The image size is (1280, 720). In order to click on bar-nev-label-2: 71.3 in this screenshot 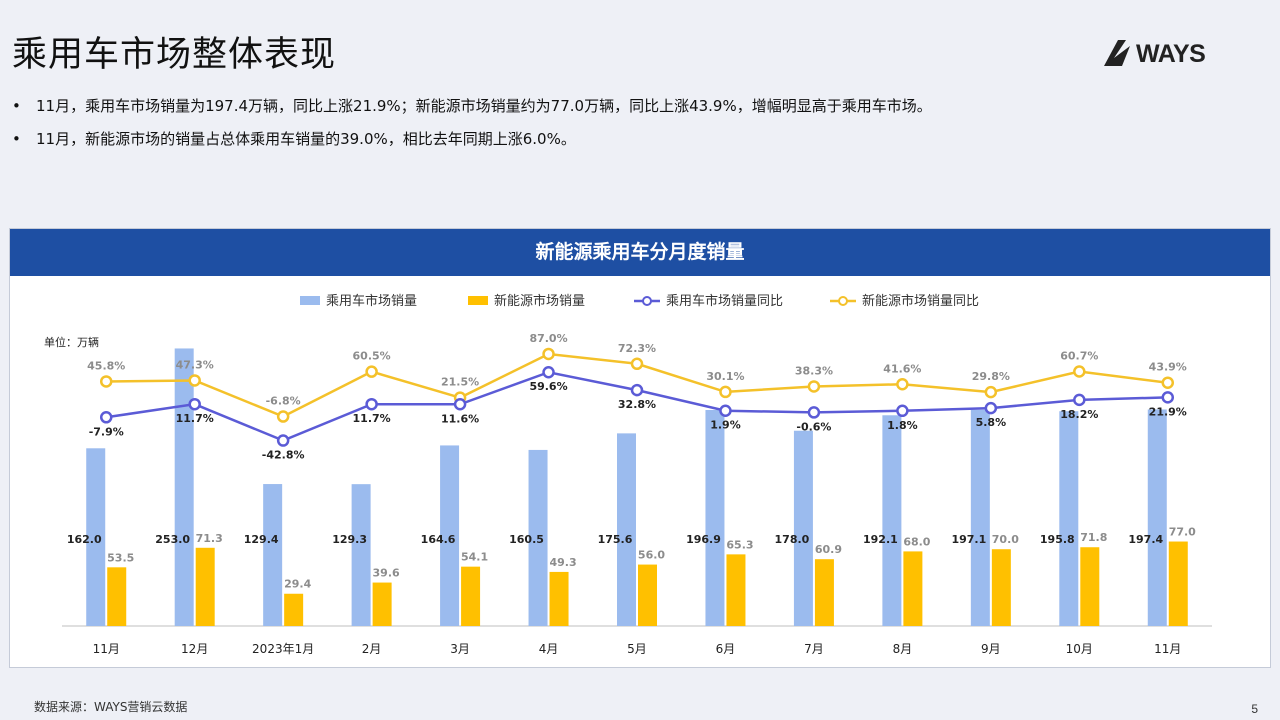, I will do `click(209, 538)`.